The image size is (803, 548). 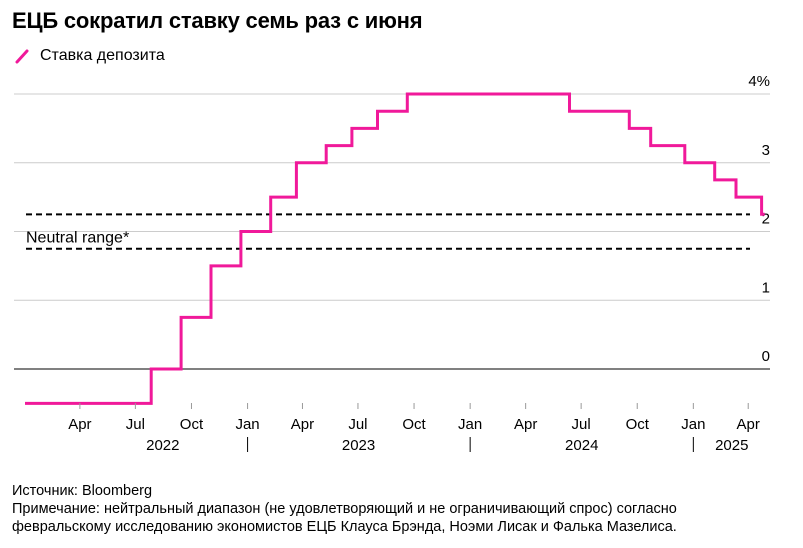 I want to click on y-tick-label: 0, so click(x=766, y=356).